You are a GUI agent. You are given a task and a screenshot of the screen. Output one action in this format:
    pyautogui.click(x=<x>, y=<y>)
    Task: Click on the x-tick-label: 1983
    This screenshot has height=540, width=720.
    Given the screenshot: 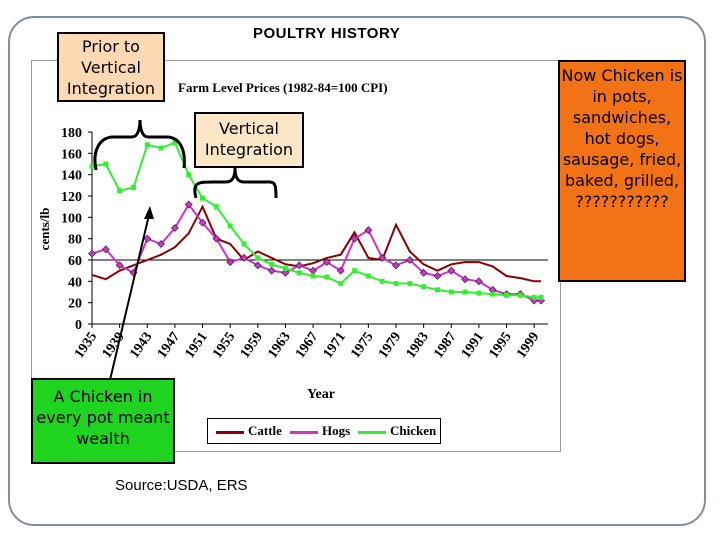 What is the action you would take?
    pyautogui.click(x=418, y=346)
    